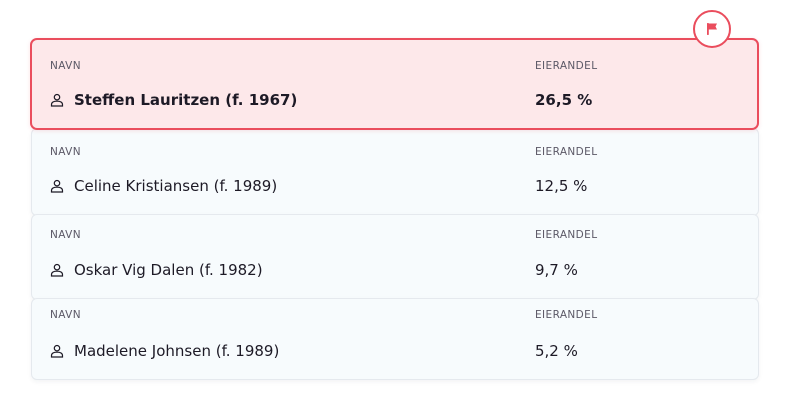 The image size is (785, 409). I want to click on owner-name: Madelene Johnsen (f. 1989), so click(177, 351).